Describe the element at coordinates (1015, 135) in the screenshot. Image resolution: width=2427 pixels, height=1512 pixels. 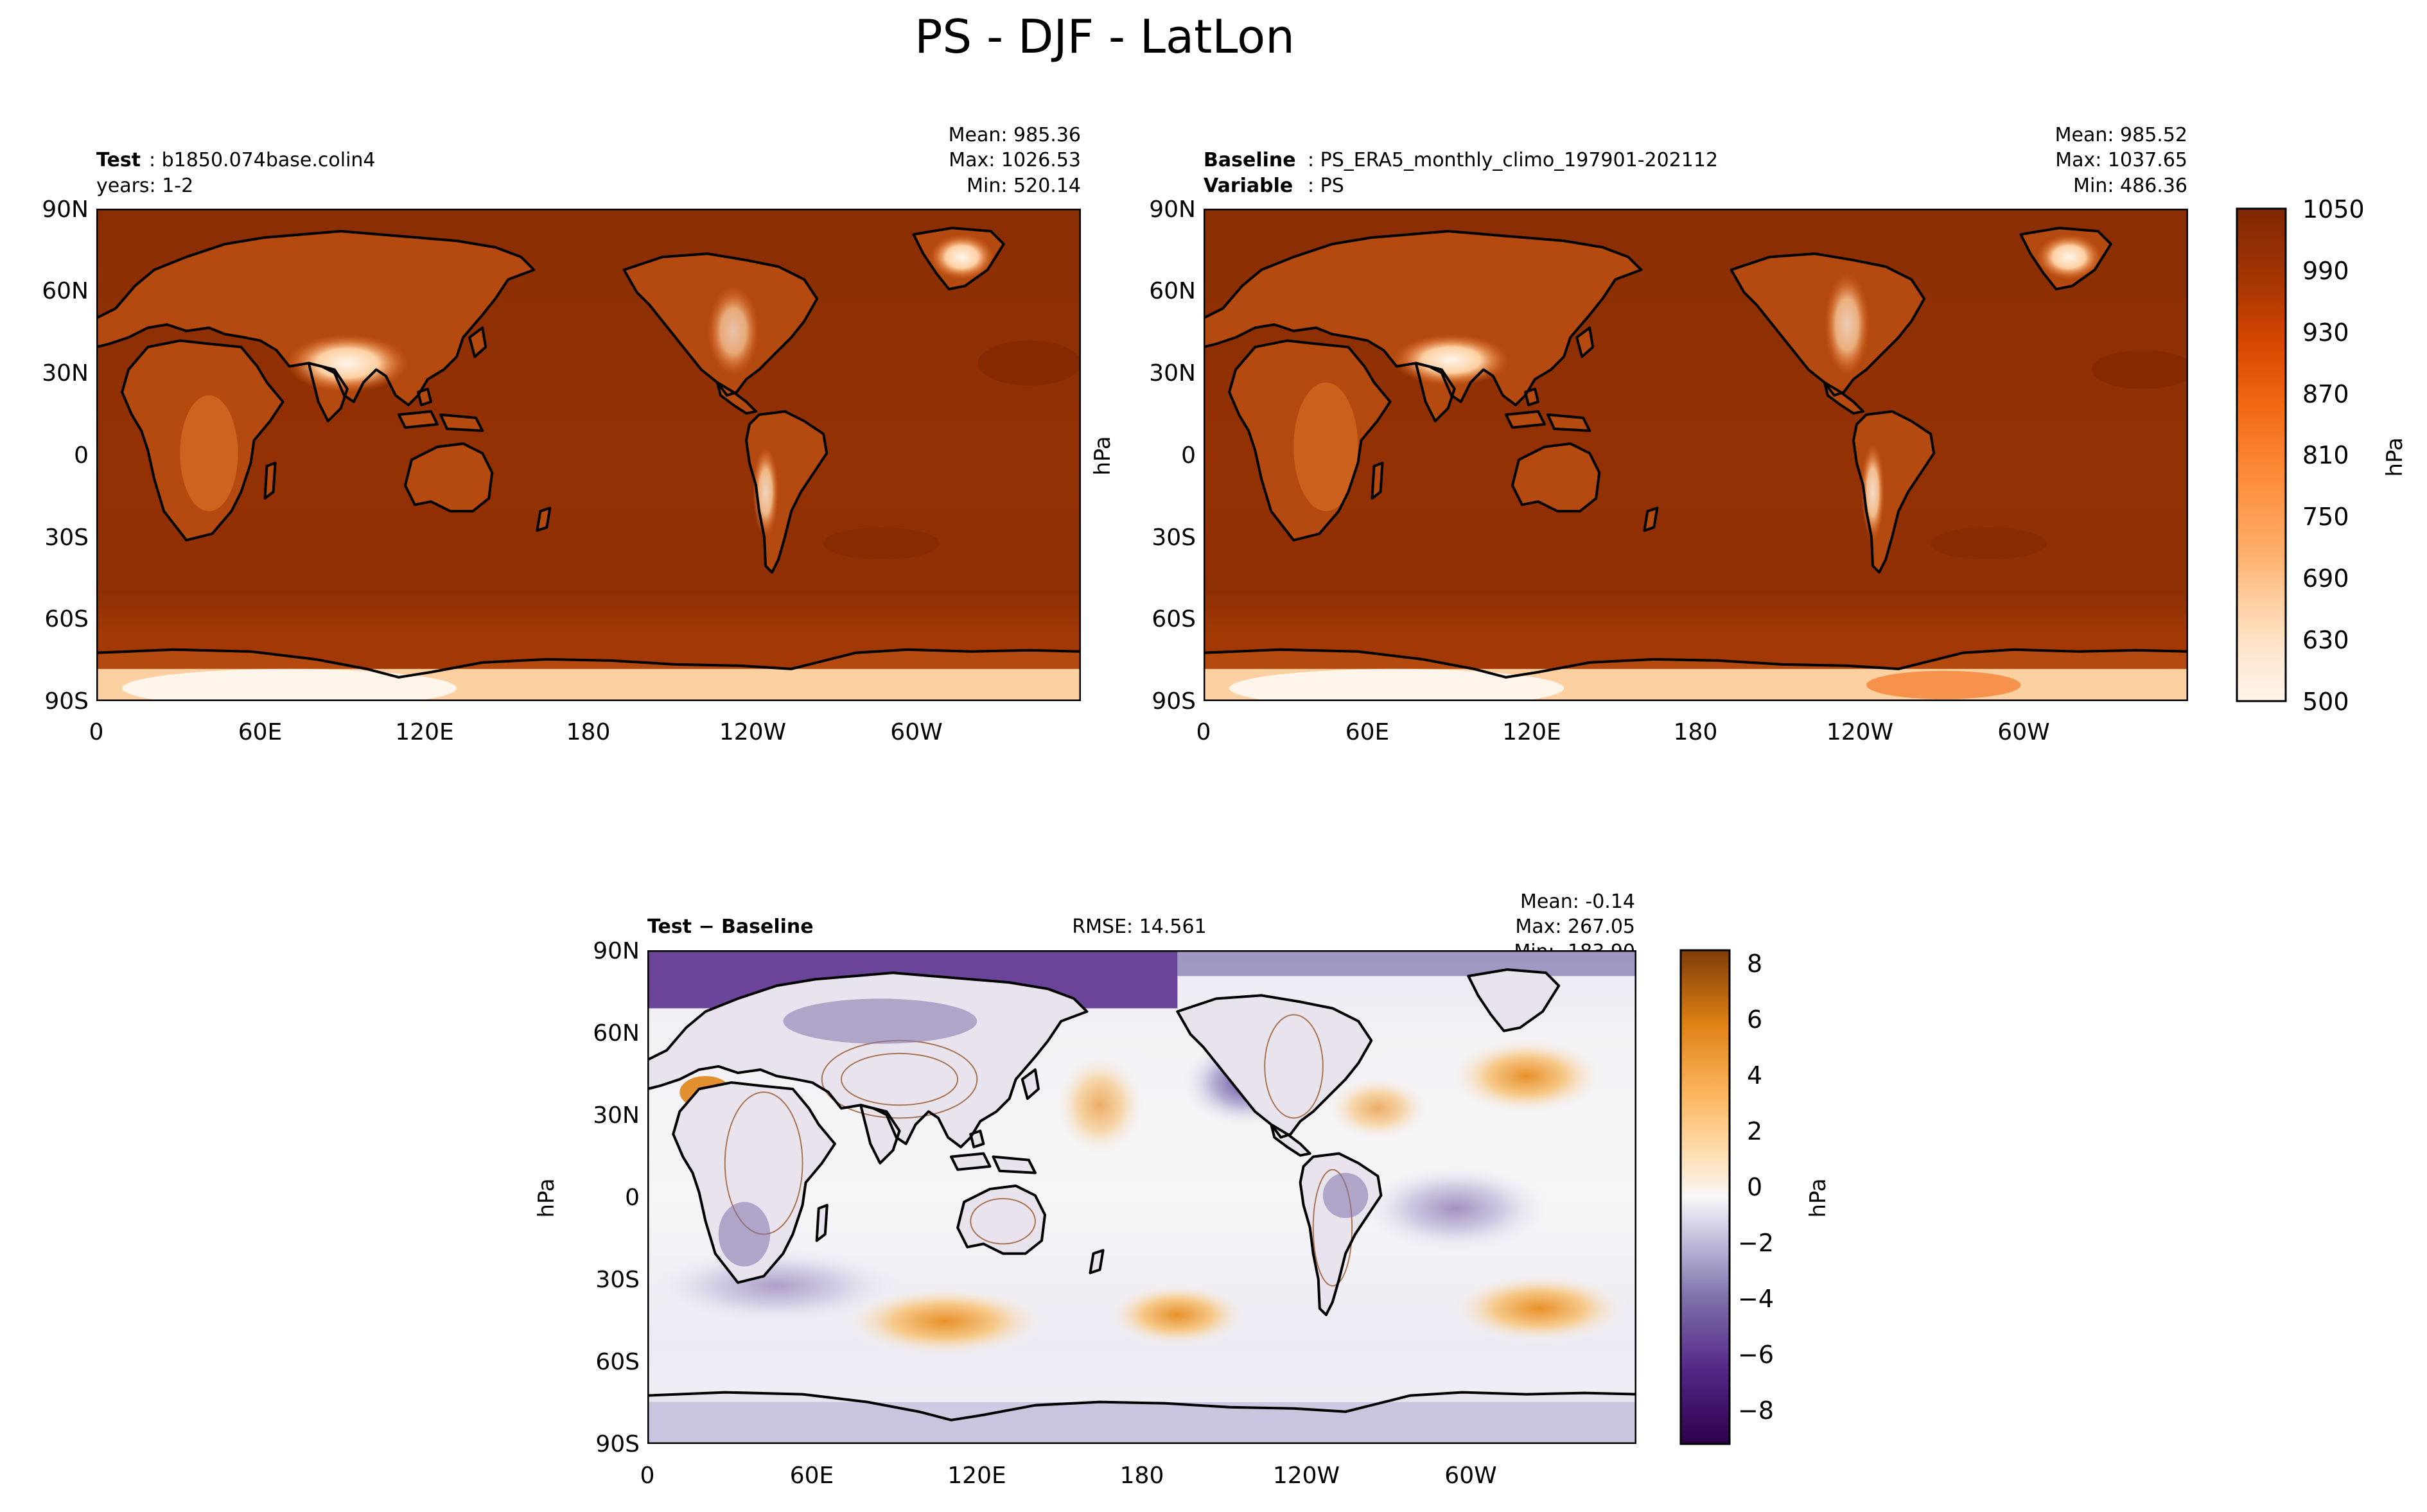
I see `test-stat-mean: Mean: 985.36` at that location.